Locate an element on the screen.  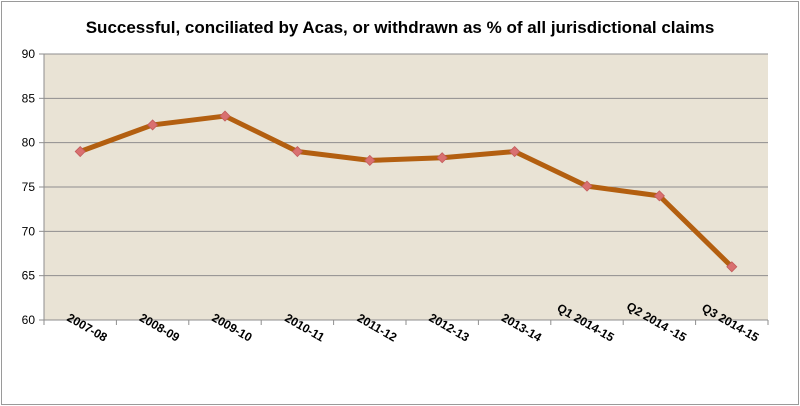
y-axis: 60 65 70 75 80 85 90 is located at coordinates (33, 187).